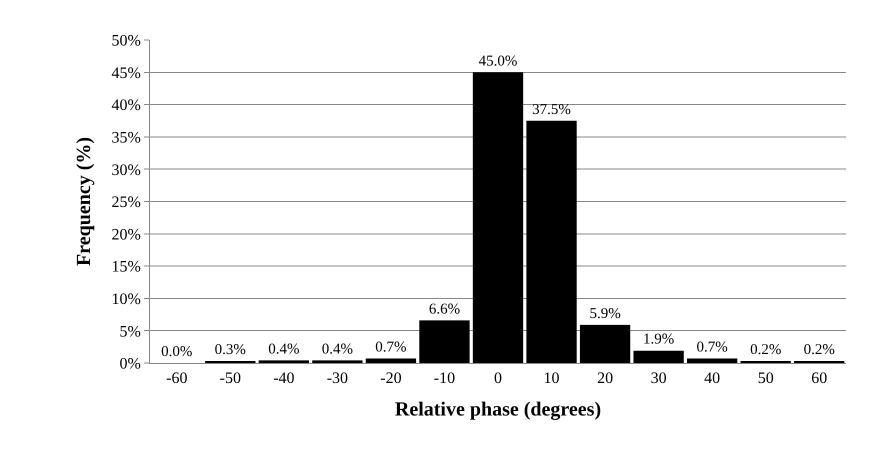 This screenshot has width=886, height=453. Describe the element at coordinates (552, 379) in the screenshot. I see `x-tick-label: 10` at that location.